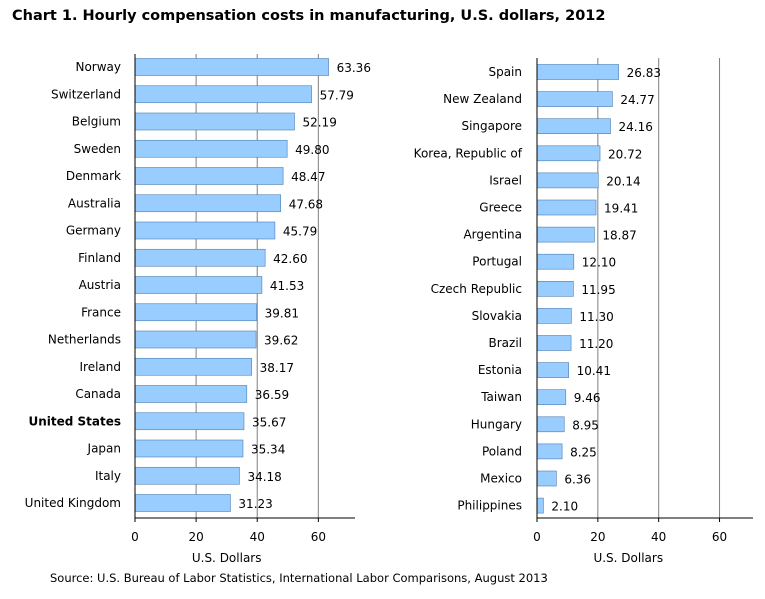 This screenshot has height=599, width=765. What do you see at coordinates (319, 123) in the screenshot?
I see `value-label: 52.19` at bounding box center [319, 123].